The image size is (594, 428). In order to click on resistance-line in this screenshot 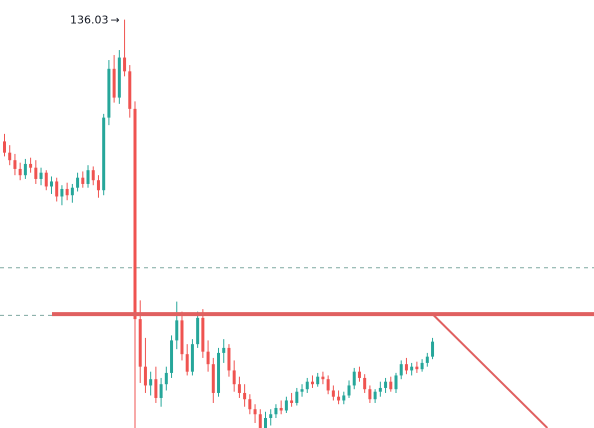, I will do `click(323, 314)`.